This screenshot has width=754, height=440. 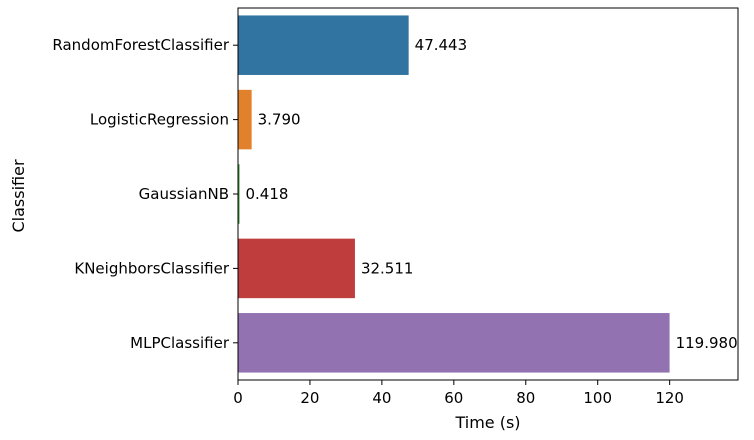 I want to click on y-tick-label-randomforestclassifier: RandomForestClassifier, so click(x=140, y=45).